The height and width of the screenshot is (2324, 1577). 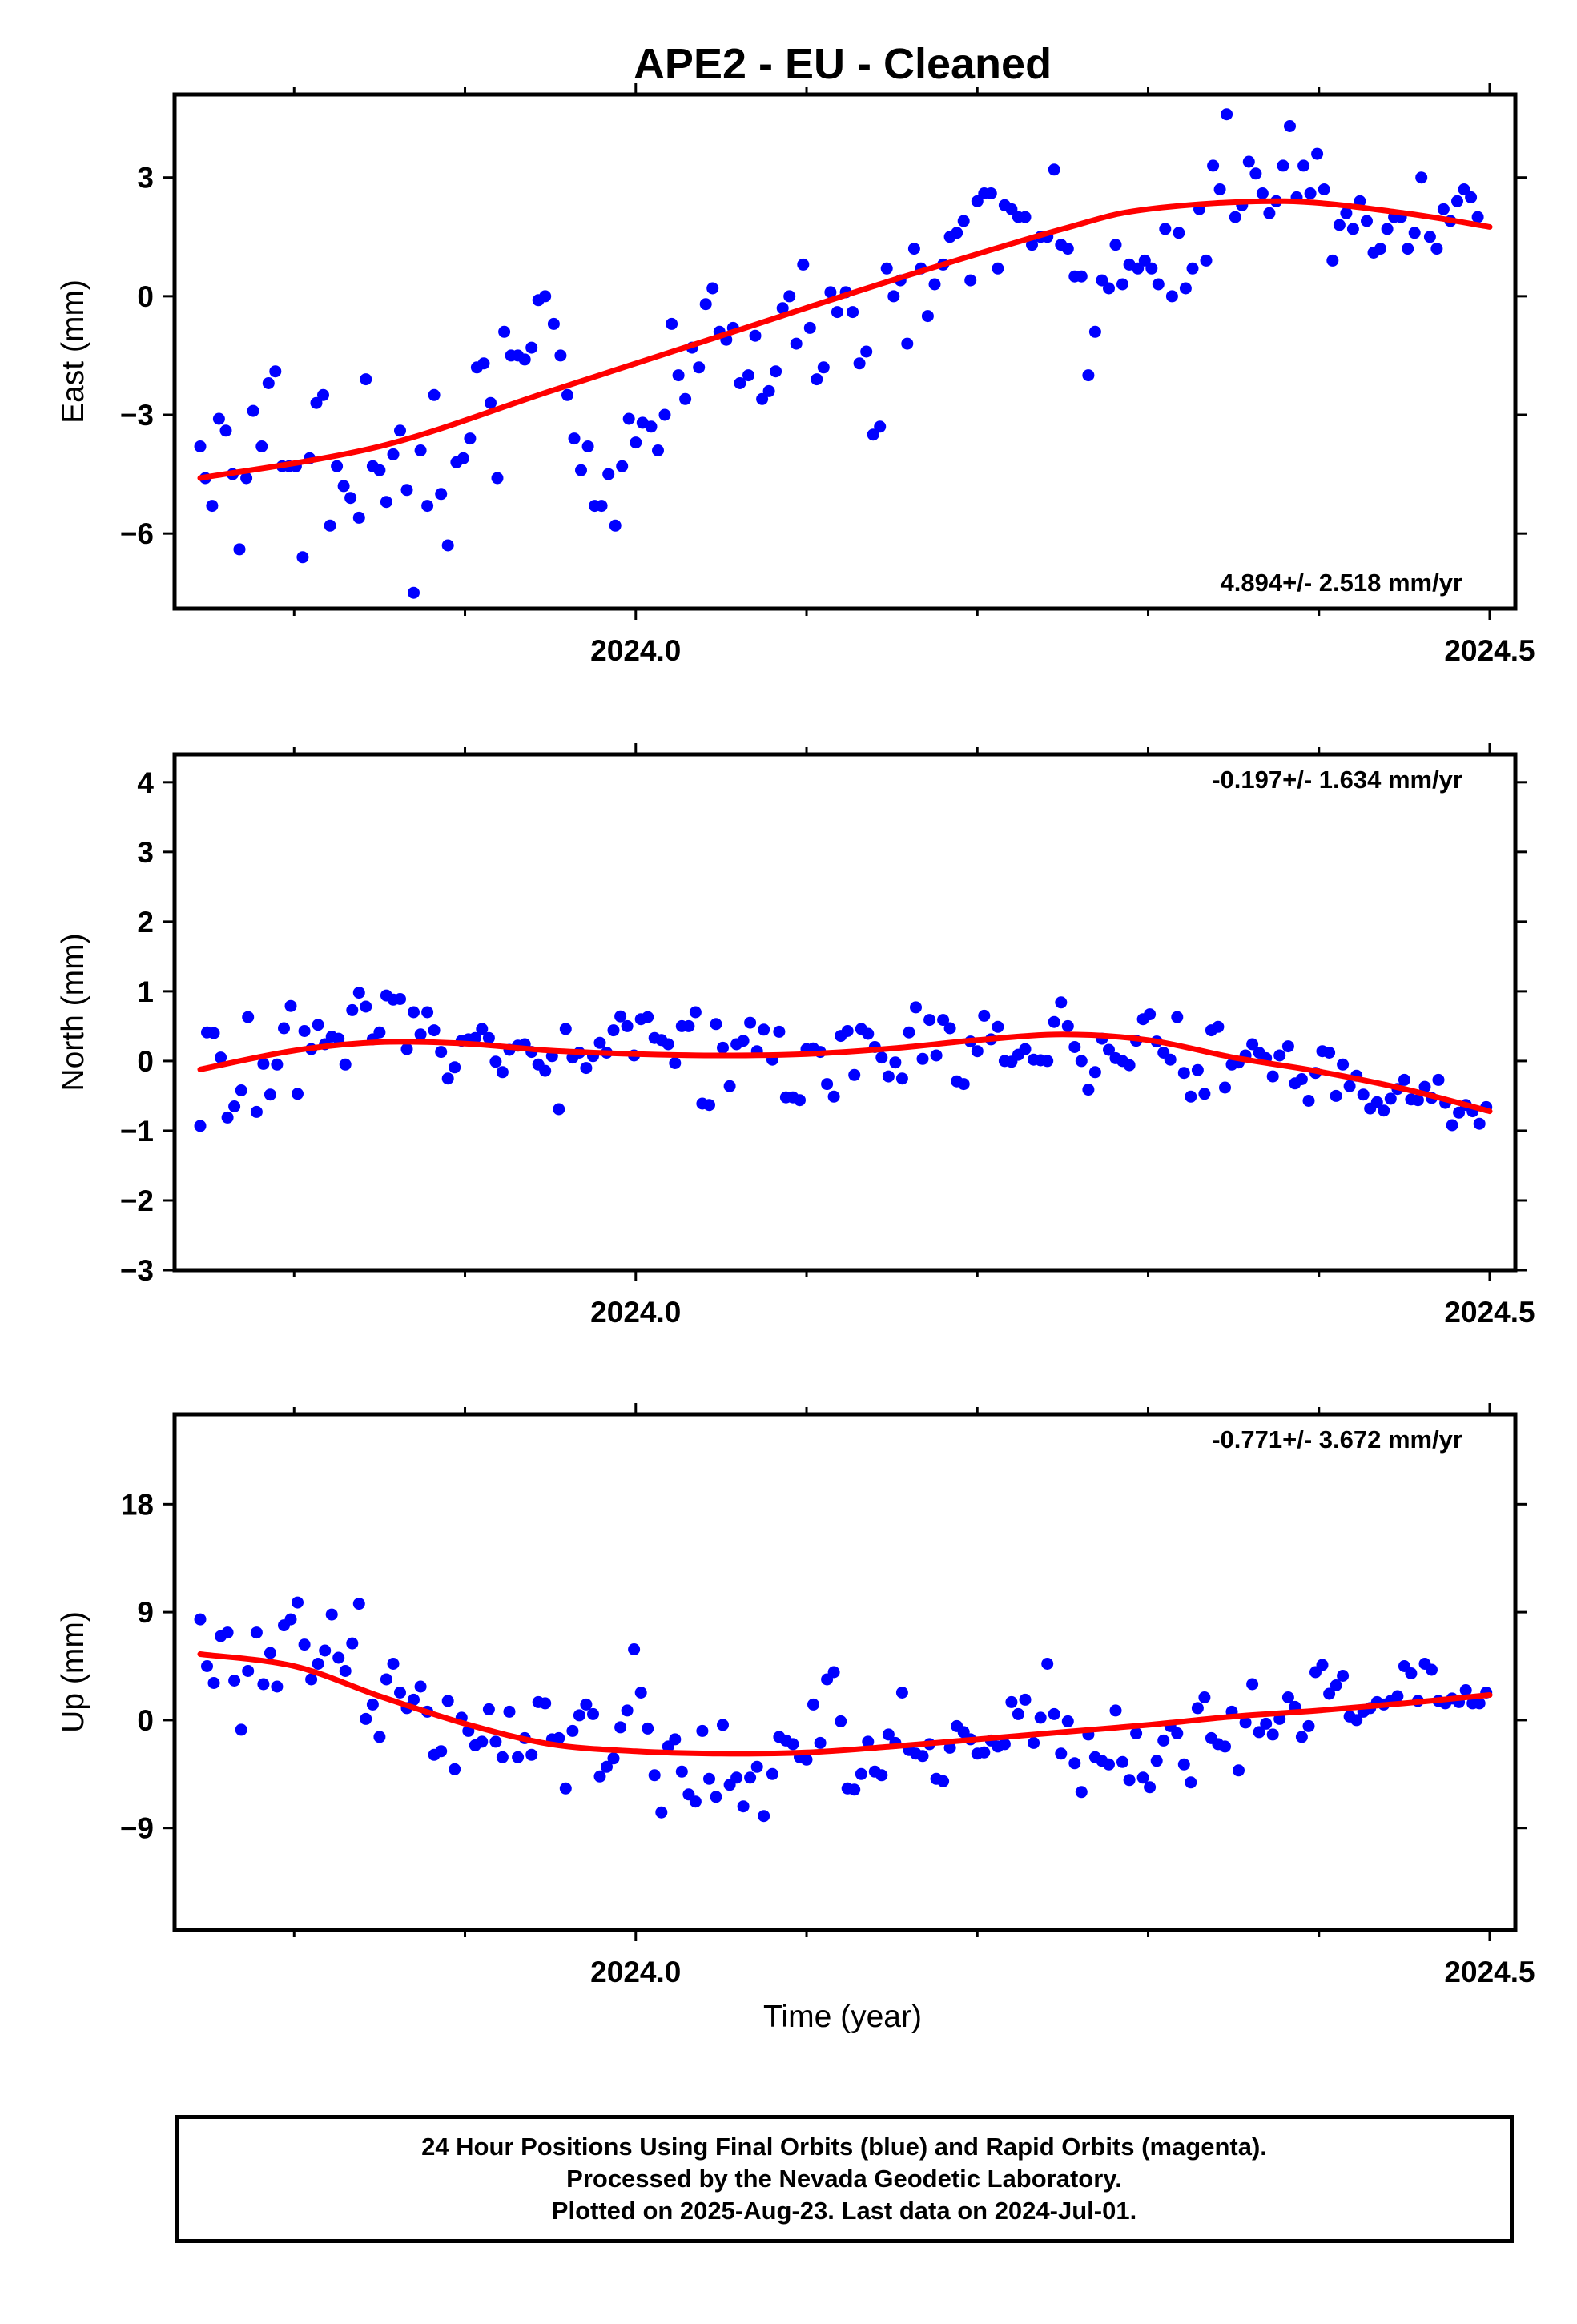 I want to click on north-y-tick-label: 3, so click(x=145, y=853).